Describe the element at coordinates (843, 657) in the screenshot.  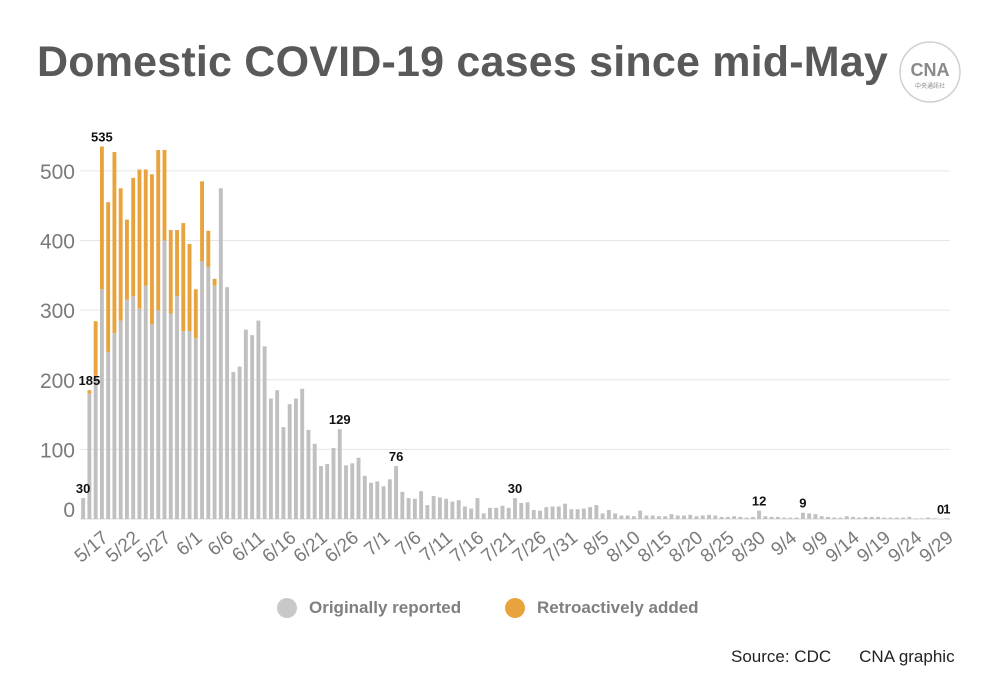
I see `source-line: Source: CDC CNA graphic` at that location.